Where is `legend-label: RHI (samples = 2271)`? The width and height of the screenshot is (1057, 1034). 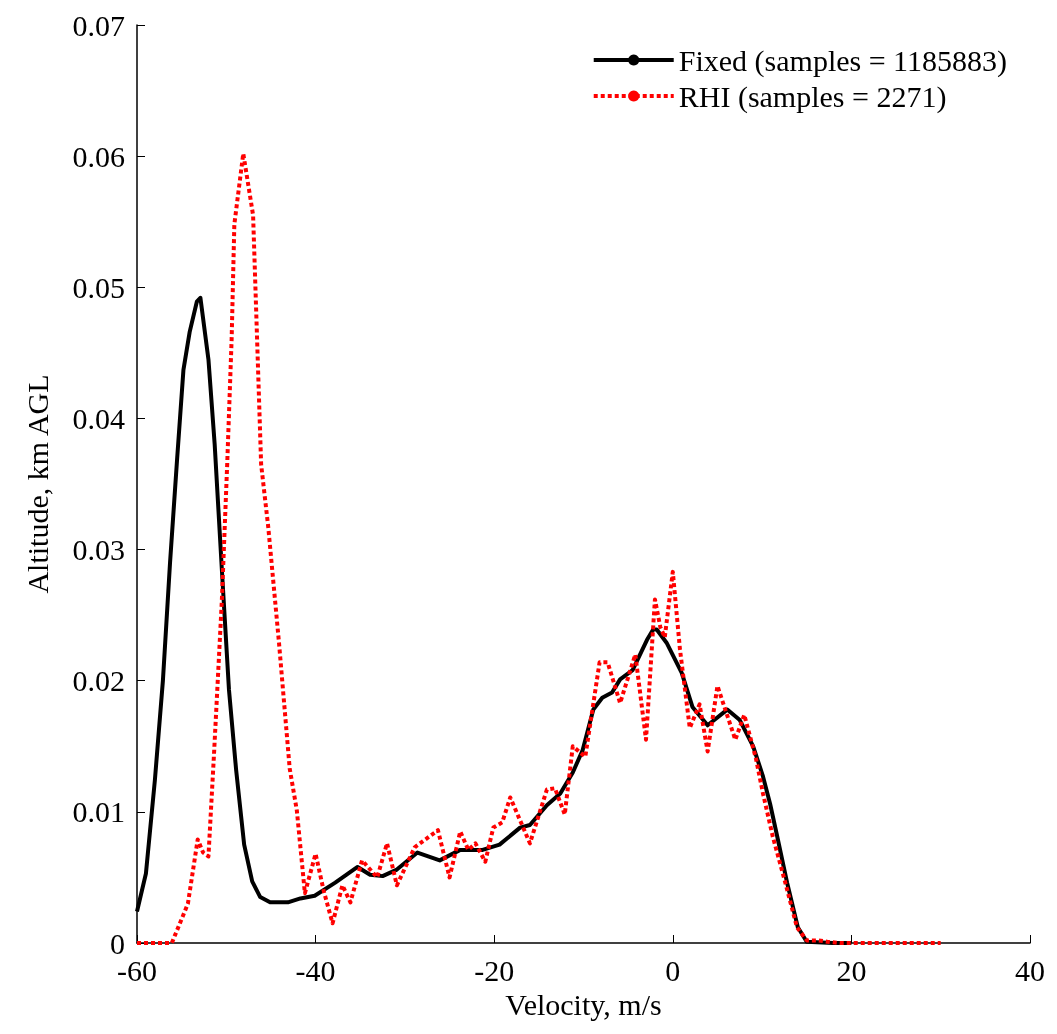
legend-label: RHI (samples = 2271) is located at coordinates (812, 96).